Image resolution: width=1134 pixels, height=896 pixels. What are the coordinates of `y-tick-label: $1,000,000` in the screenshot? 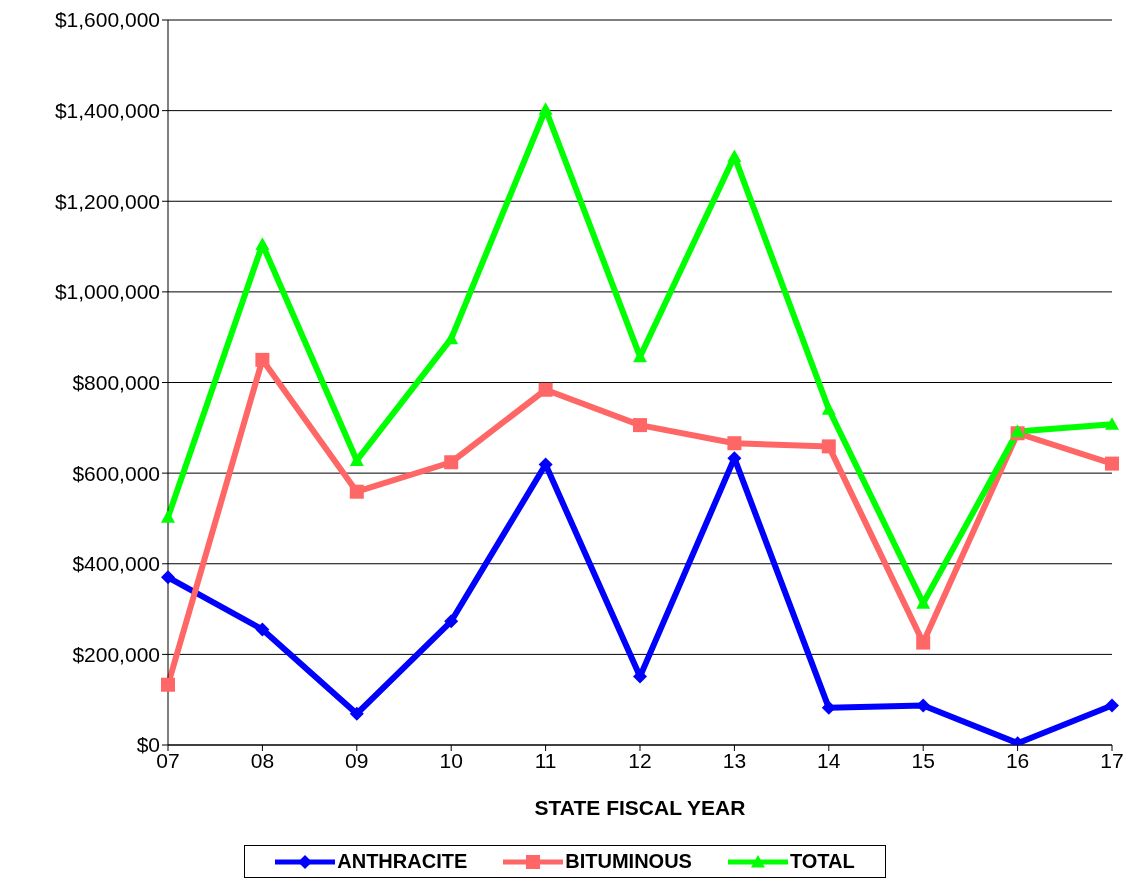 It's located at (107, 292).